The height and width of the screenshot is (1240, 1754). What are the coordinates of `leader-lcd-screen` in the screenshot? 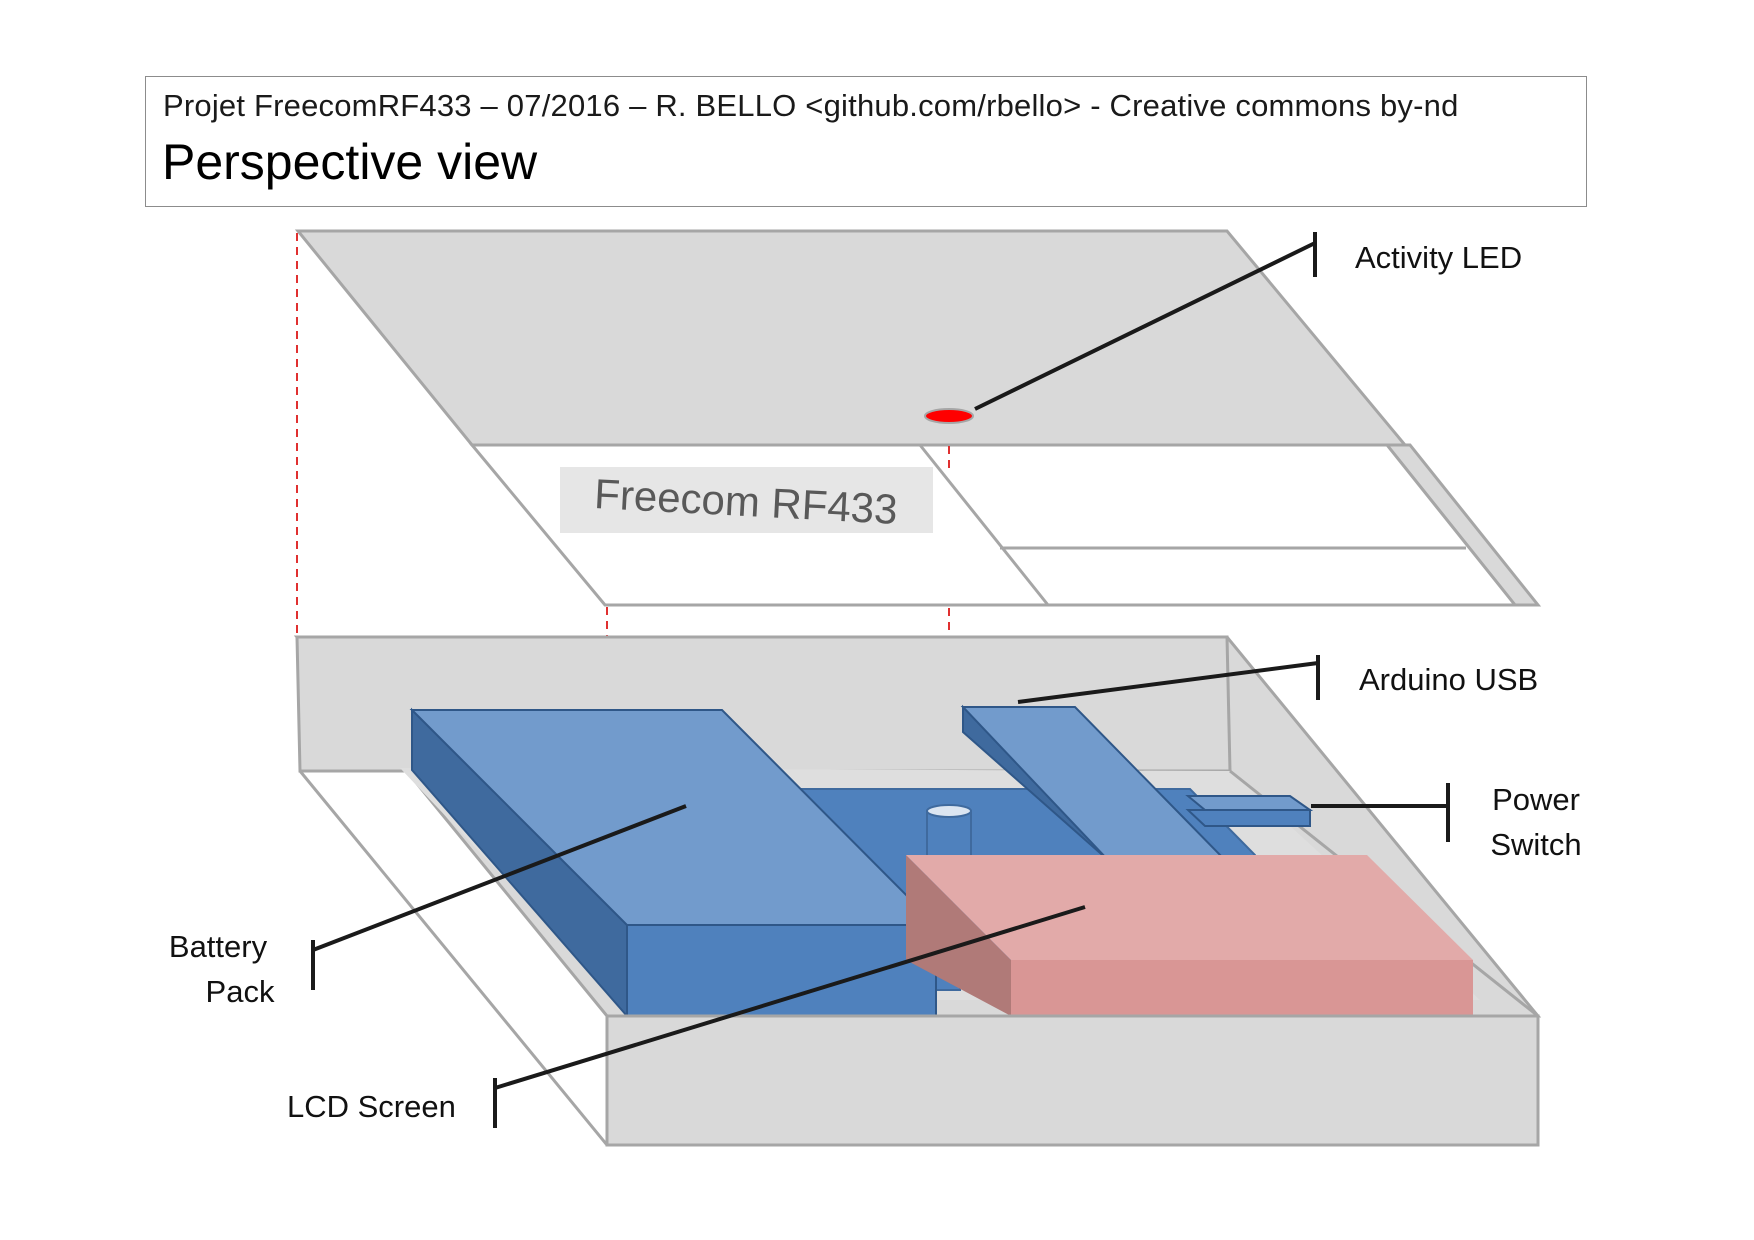 It's located at (790, 997).